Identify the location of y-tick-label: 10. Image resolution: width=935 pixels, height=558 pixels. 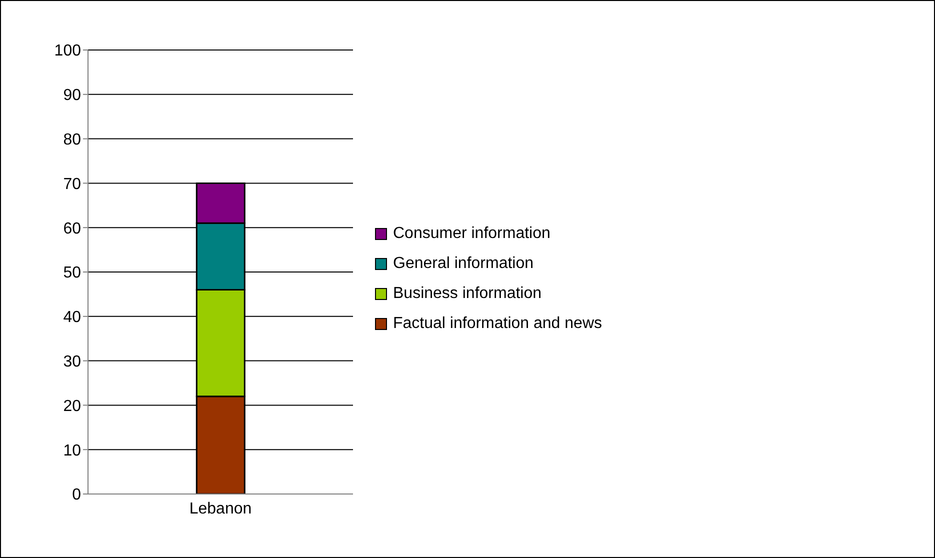
(72, 451).